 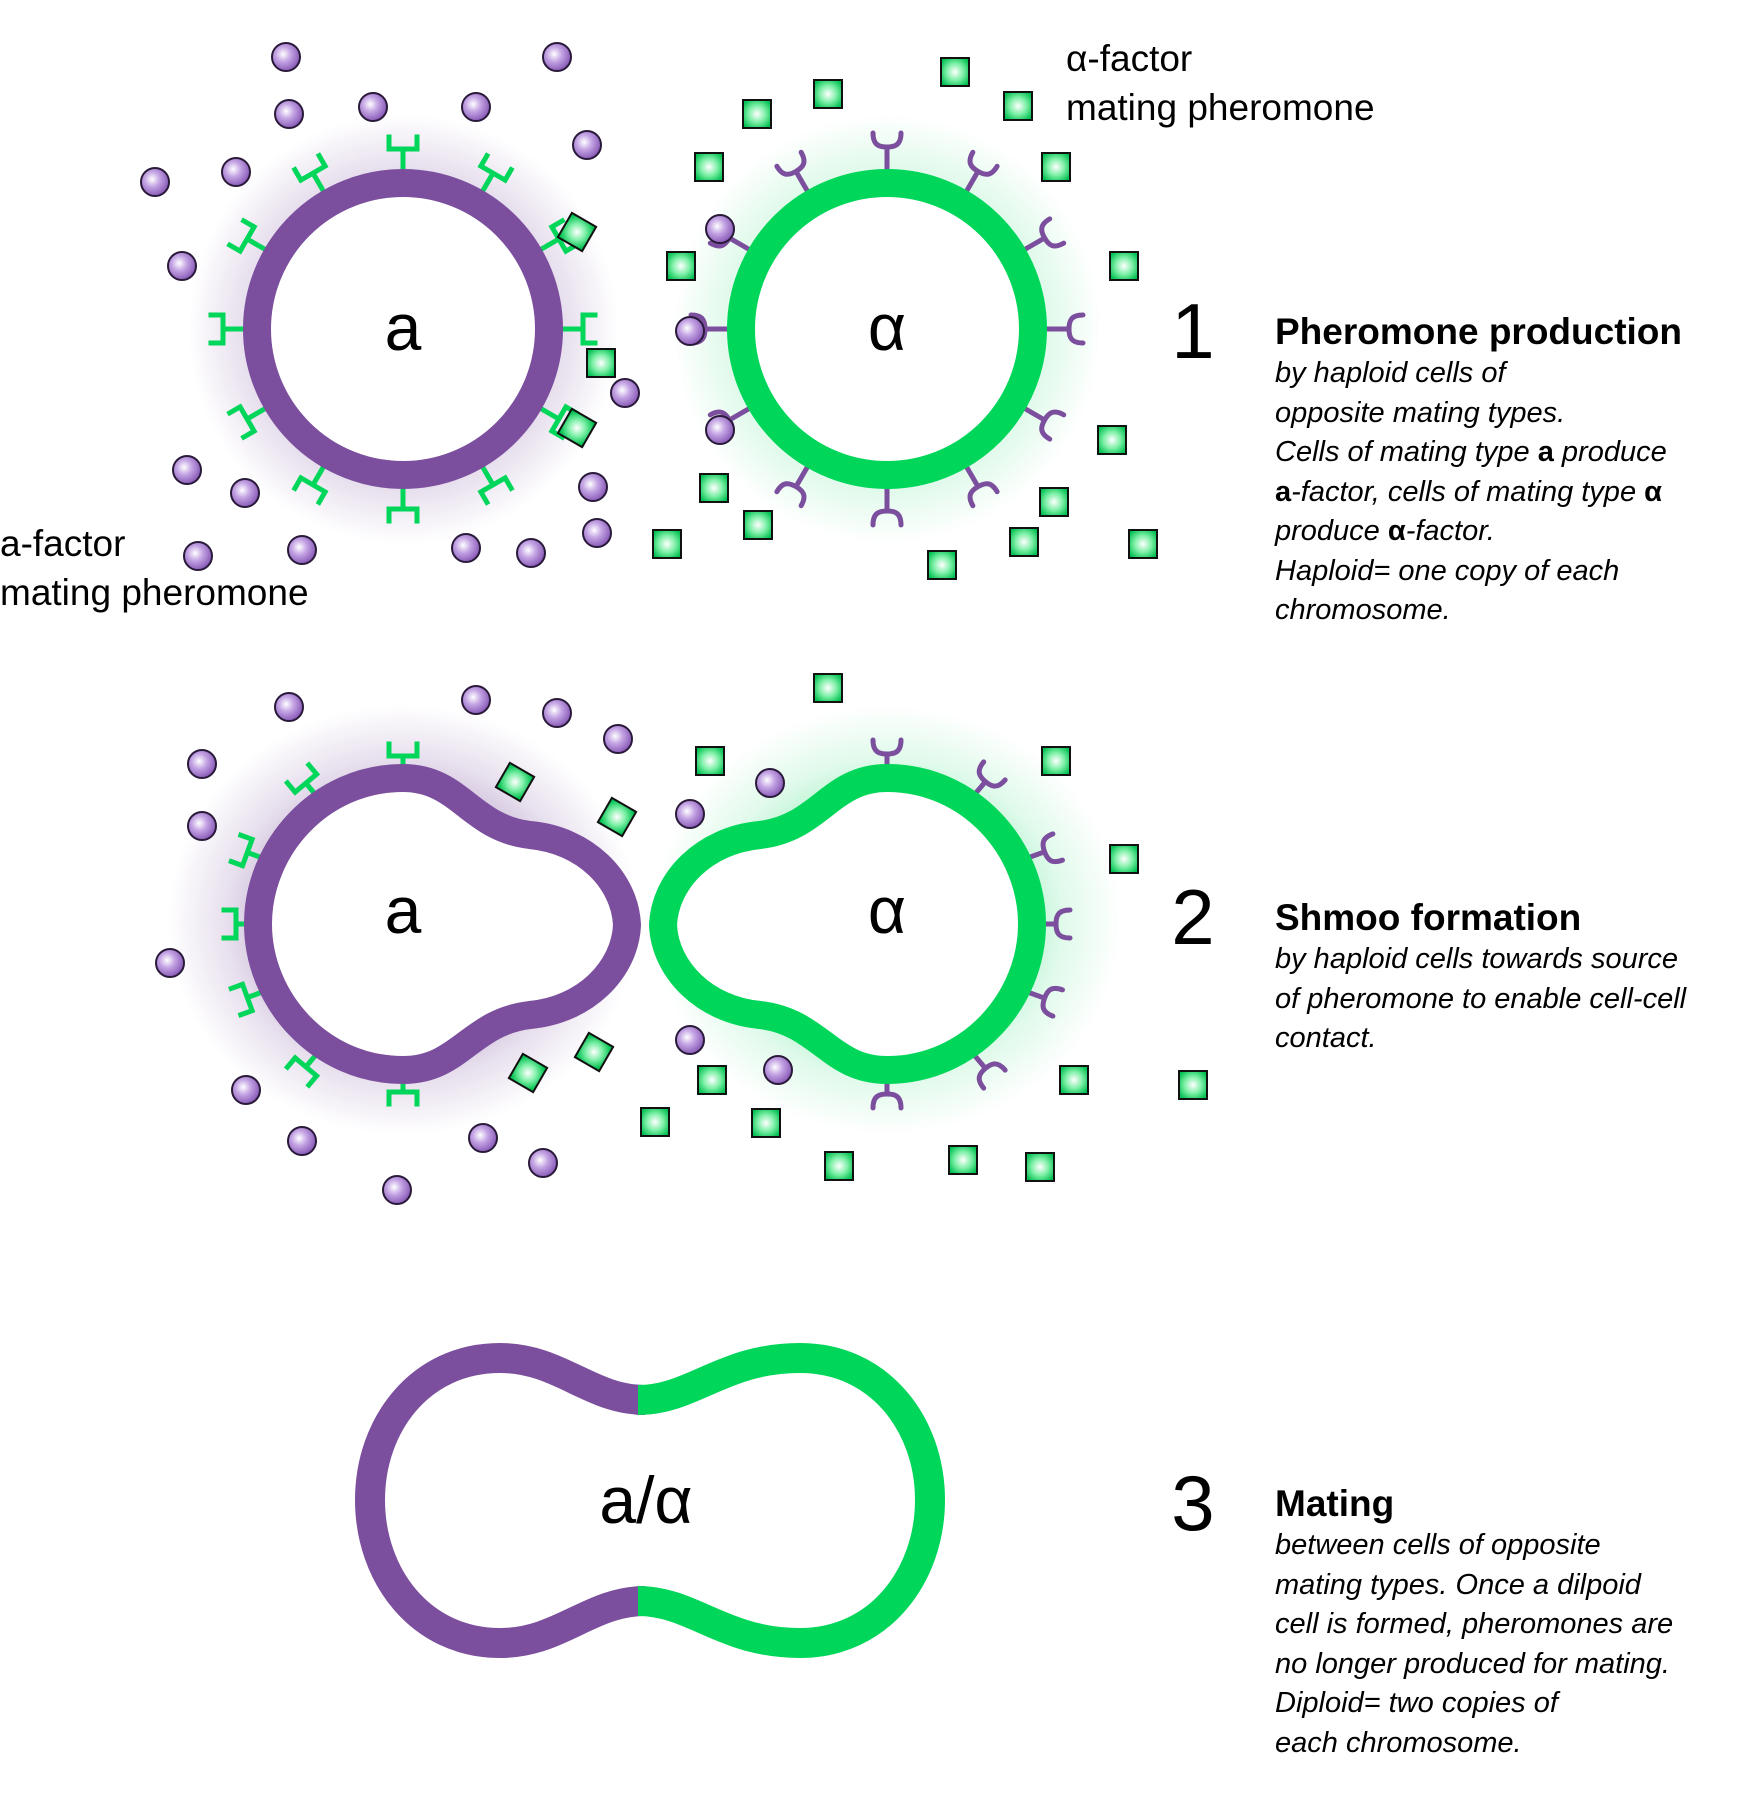 I want to click on alpha-factor-label-line2: mating pheromone, so click(x=1220, y=107).